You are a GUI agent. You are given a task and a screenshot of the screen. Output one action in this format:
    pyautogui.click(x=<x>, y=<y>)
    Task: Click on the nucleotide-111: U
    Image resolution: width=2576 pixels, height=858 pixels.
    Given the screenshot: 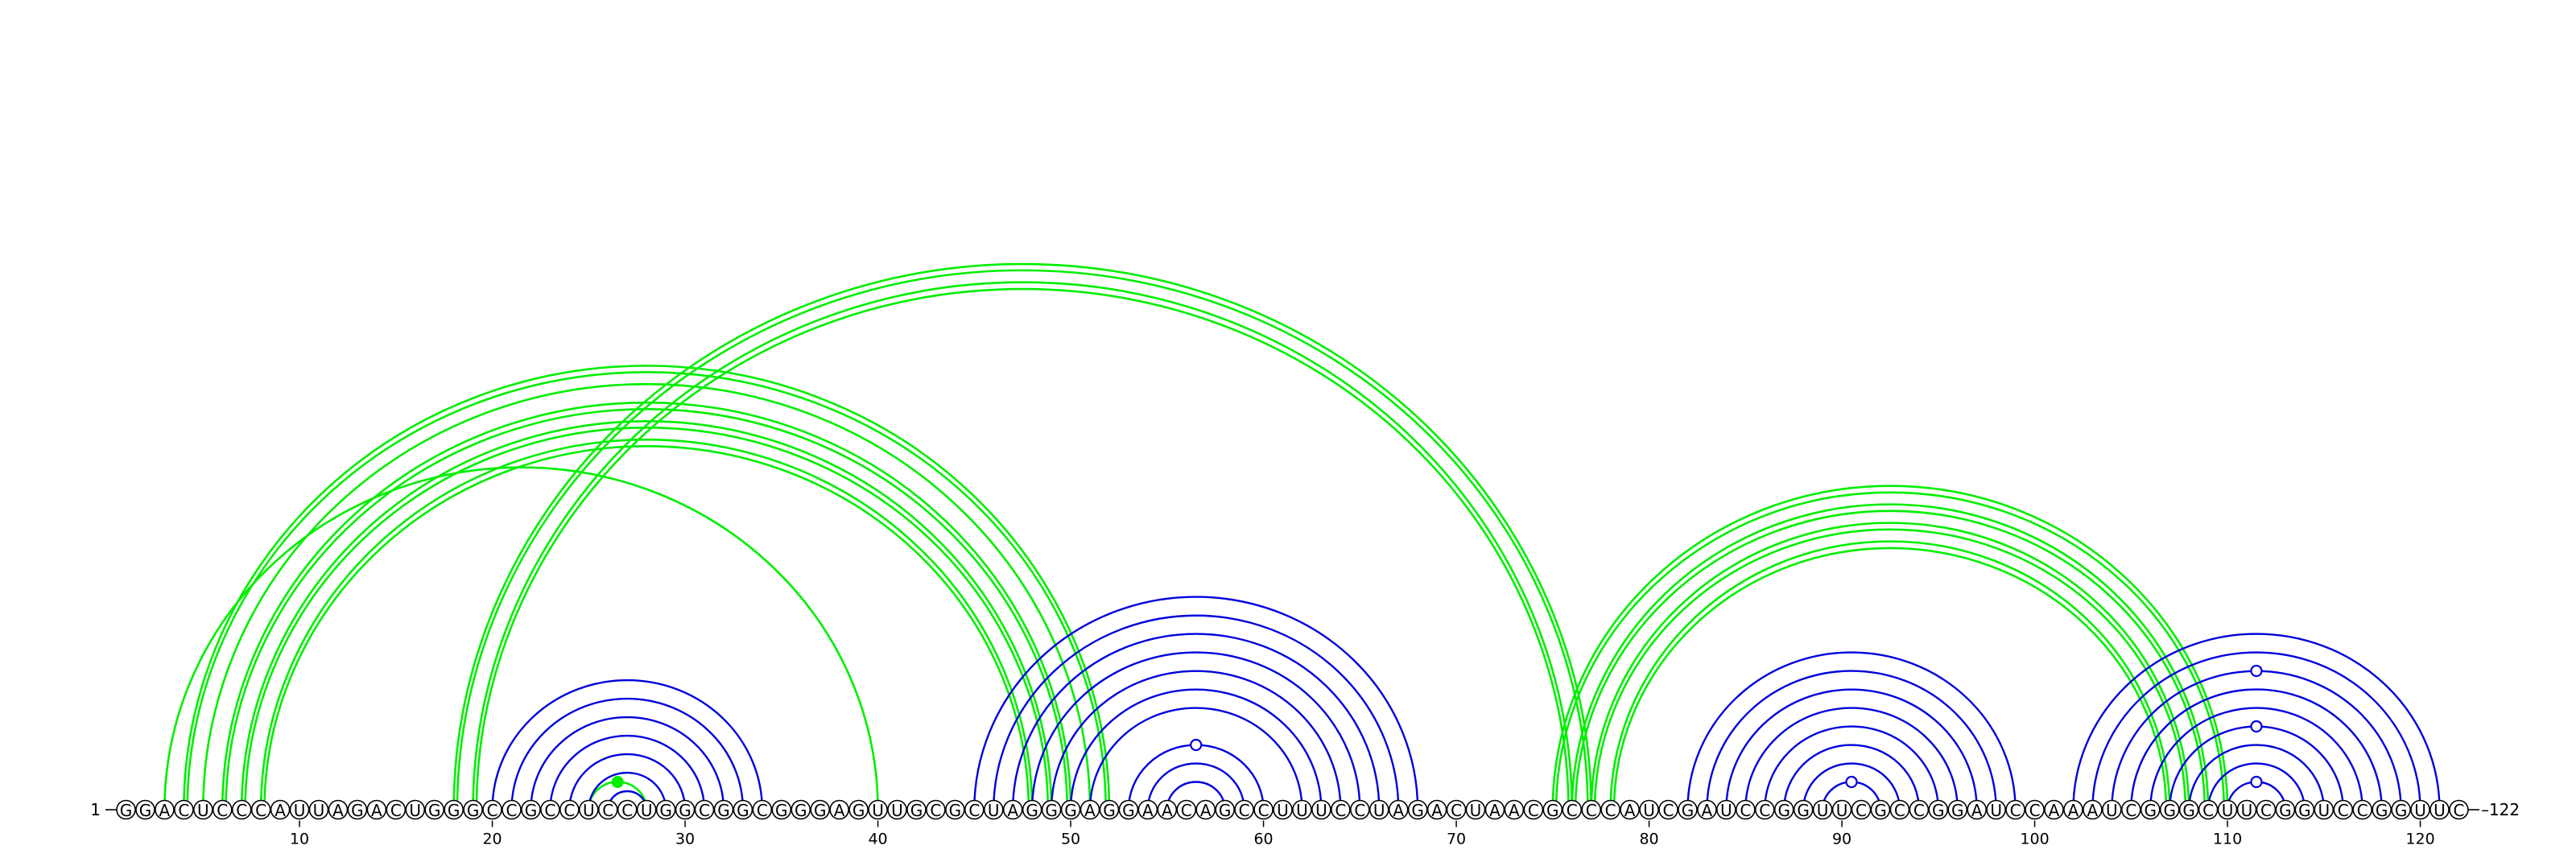 What is the action you would take?
    pyautogui.click(x=2246, y=809)
    